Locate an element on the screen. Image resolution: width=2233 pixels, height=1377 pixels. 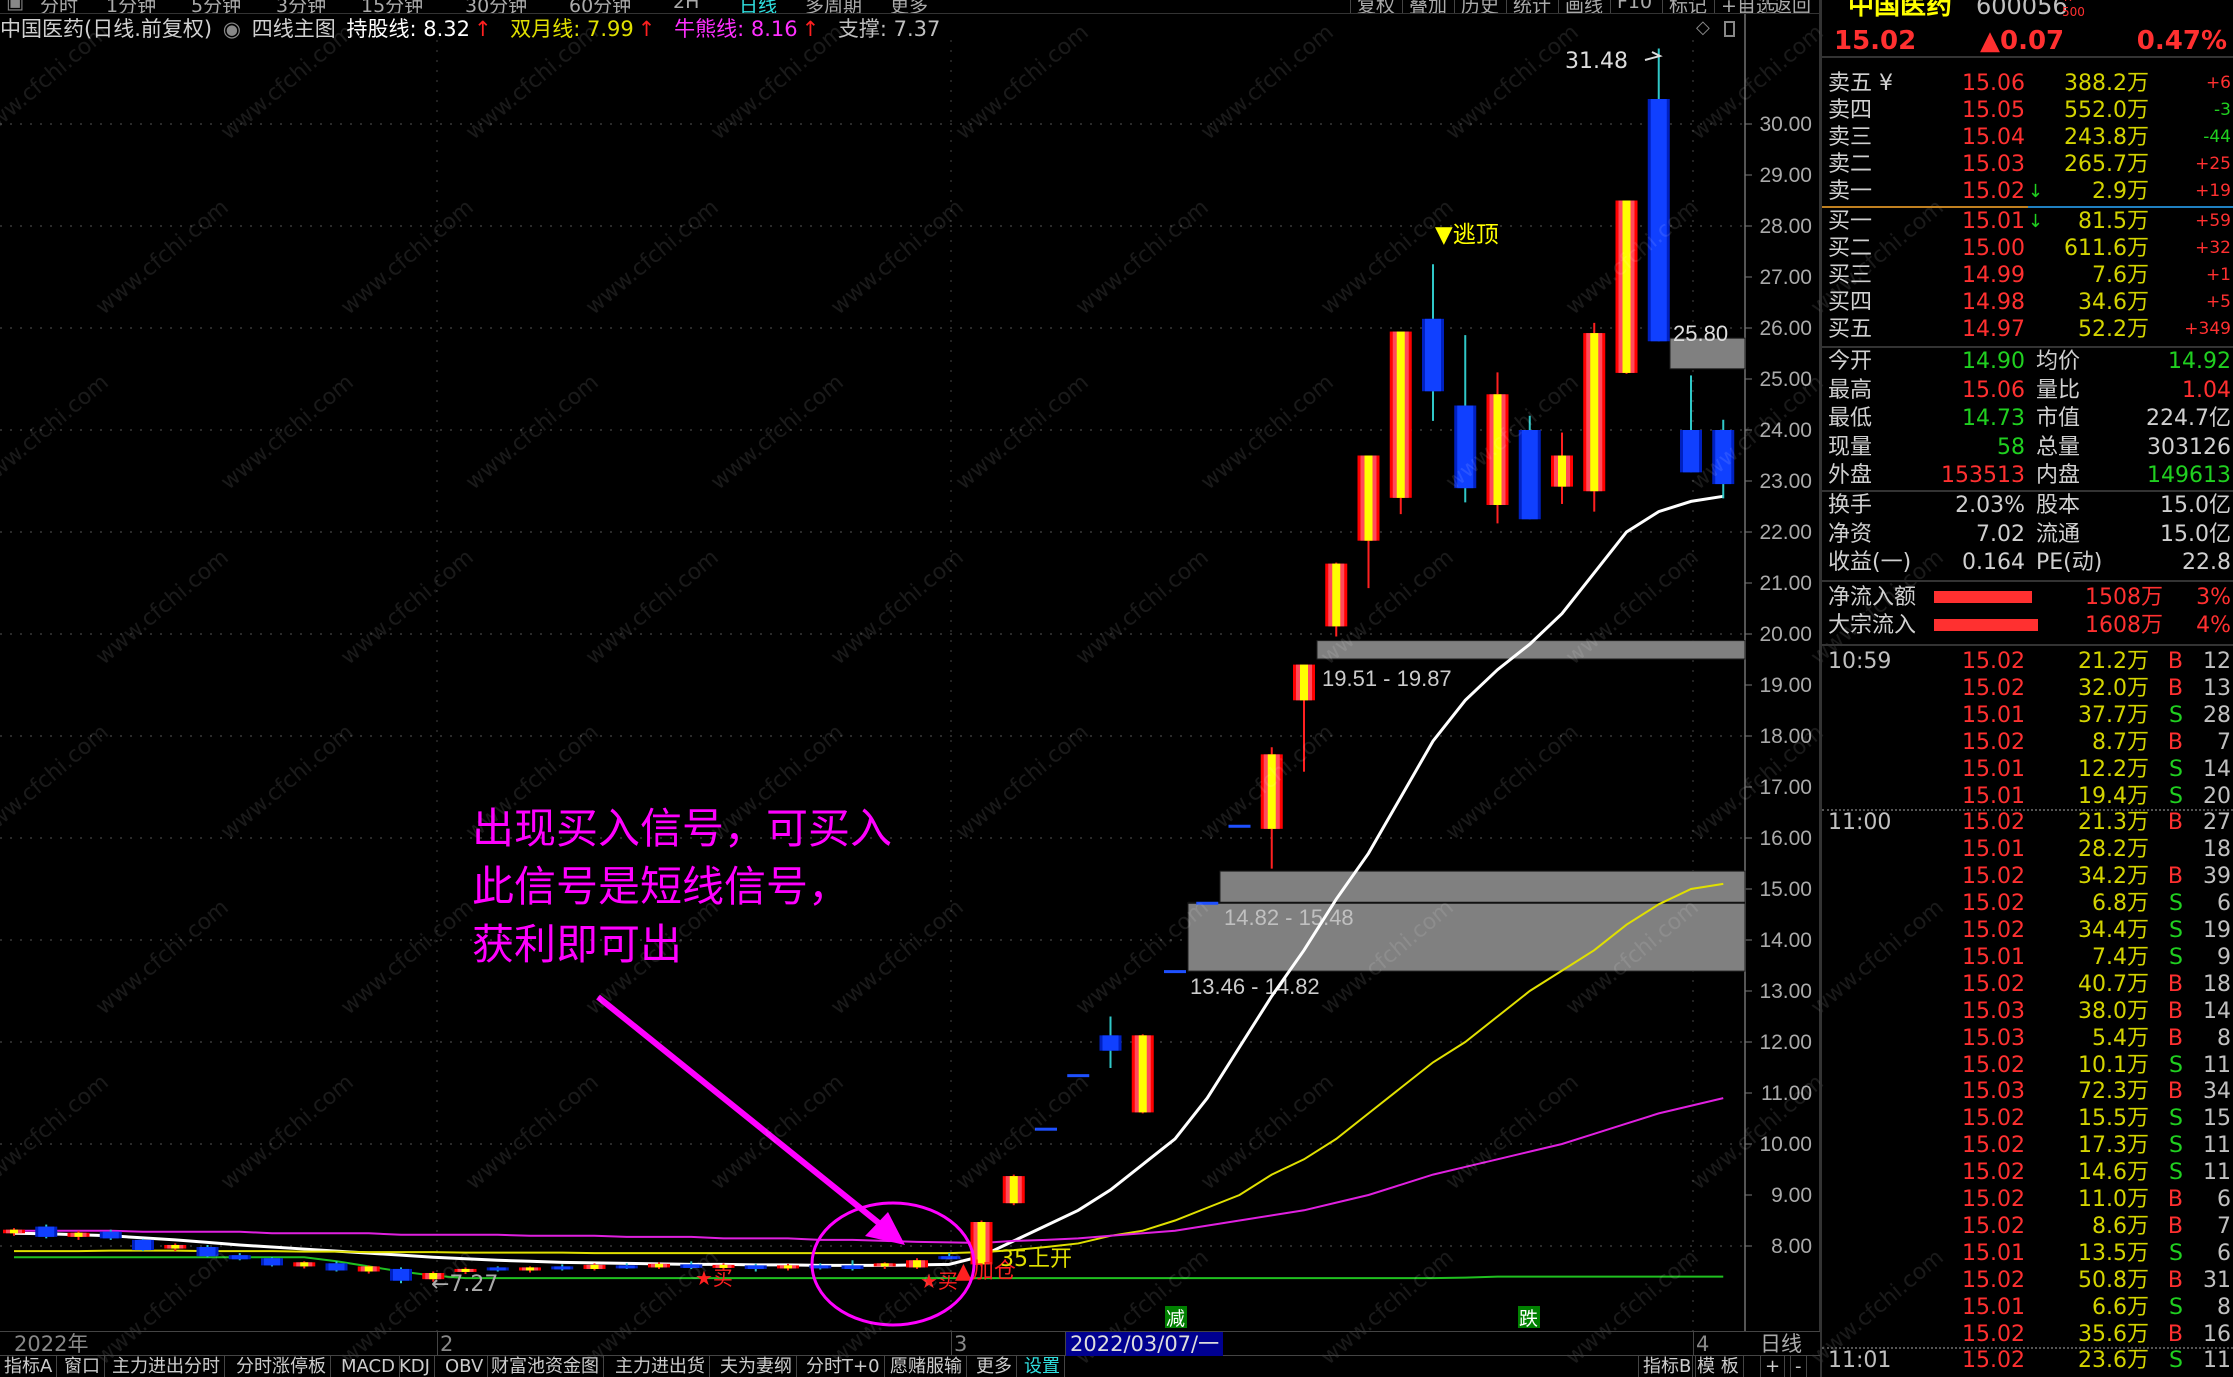
stat-label: 总量 is located at coordinates (2058, 447).